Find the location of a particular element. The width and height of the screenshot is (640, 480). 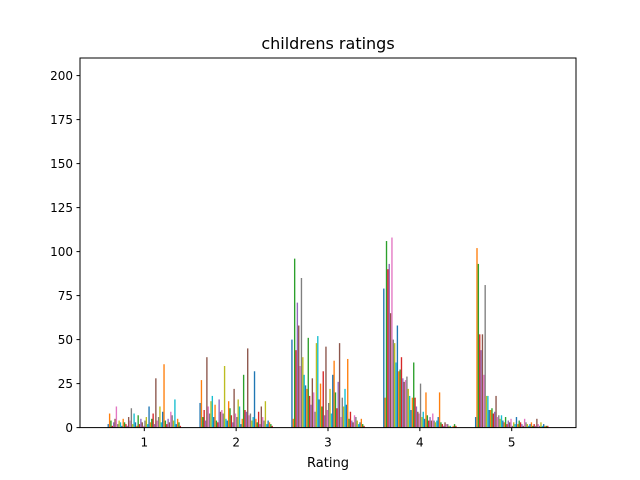

y-tick-label: 75 is located at coordinates (65, 296).